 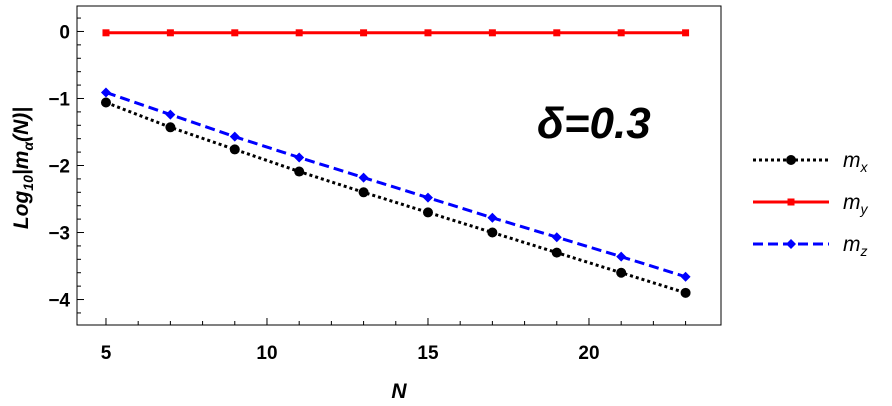 I want to click on x-tick-label: 15, so click(x=428, y=353).